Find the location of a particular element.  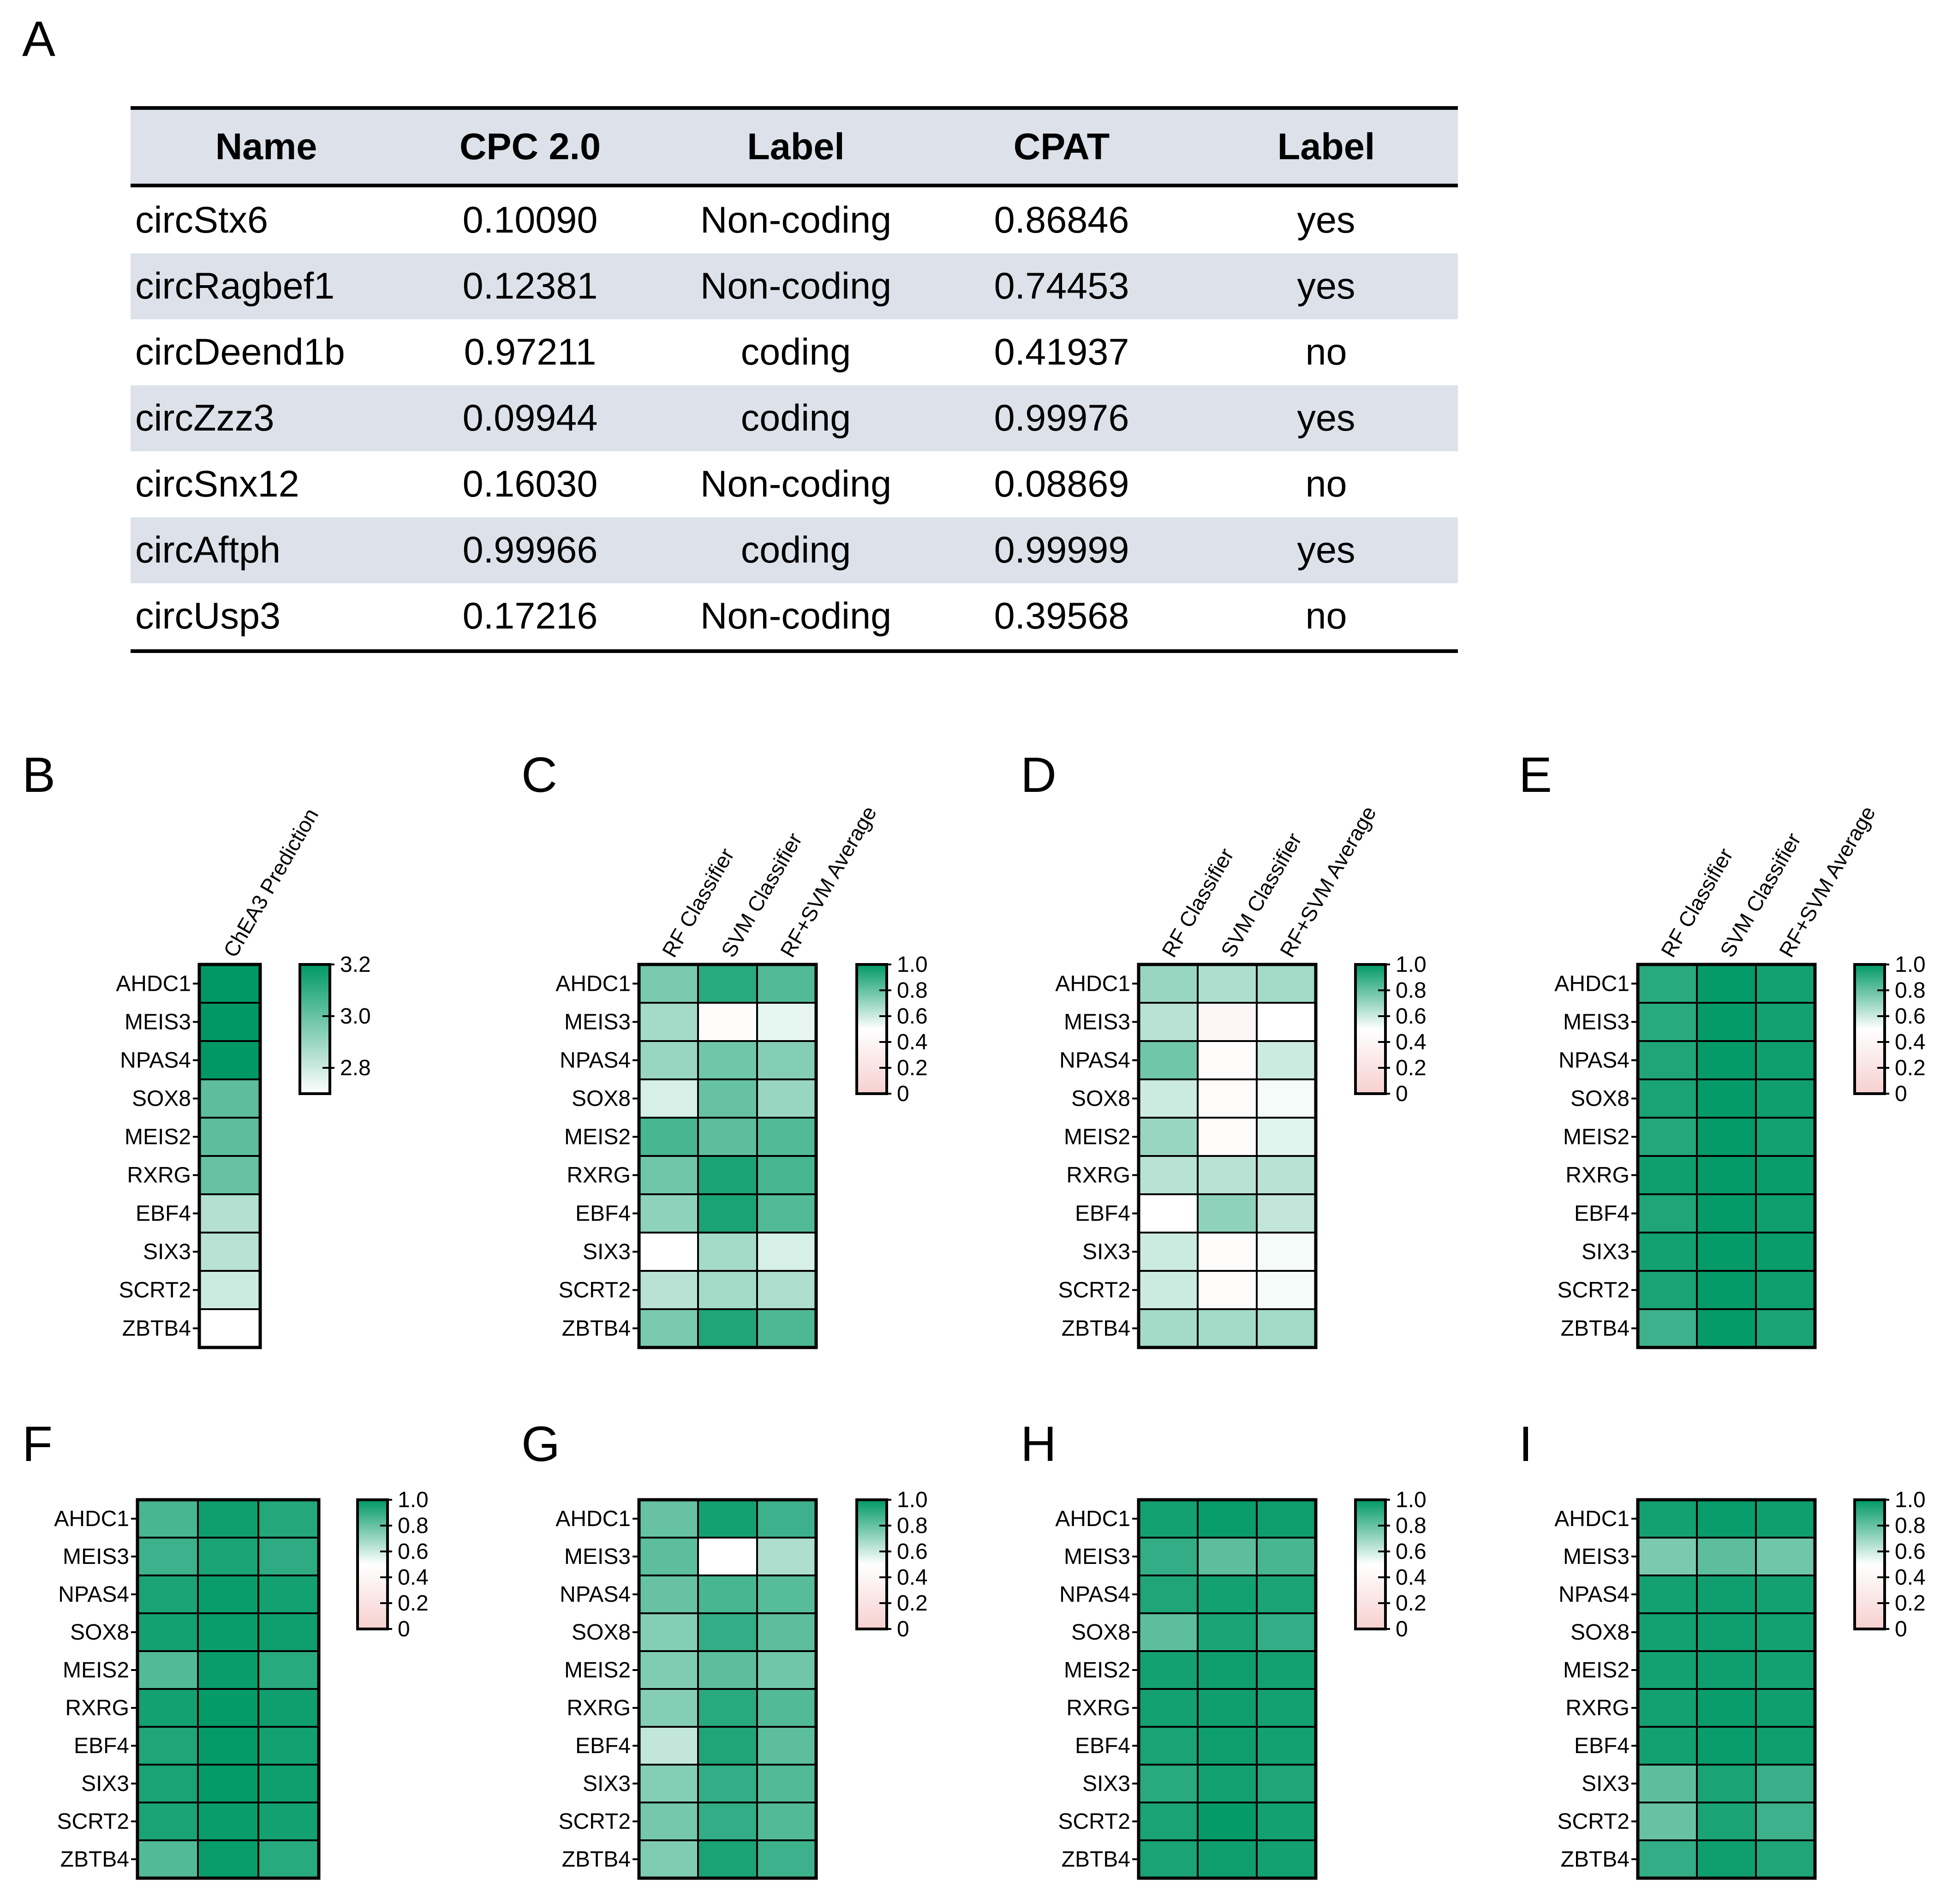

cell-cpc: 0.09944 is located at coordinates (530, 418).